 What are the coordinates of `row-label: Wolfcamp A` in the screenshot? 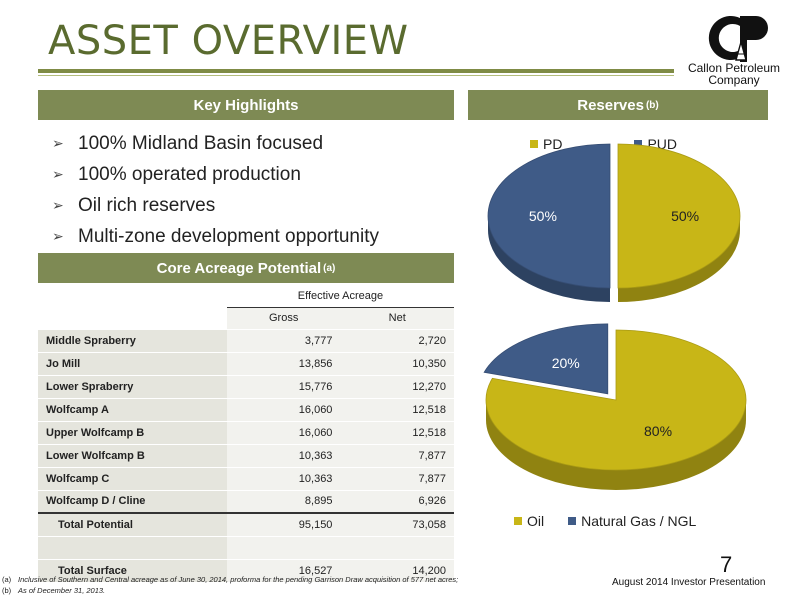 It's located at (132, 410).